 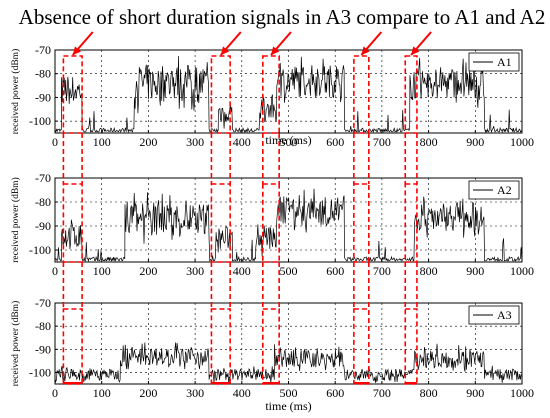 What do you see at coordinates (504, 190) in the screenshot?
I see `legend-label: A2` at bounding box center [504, 190].